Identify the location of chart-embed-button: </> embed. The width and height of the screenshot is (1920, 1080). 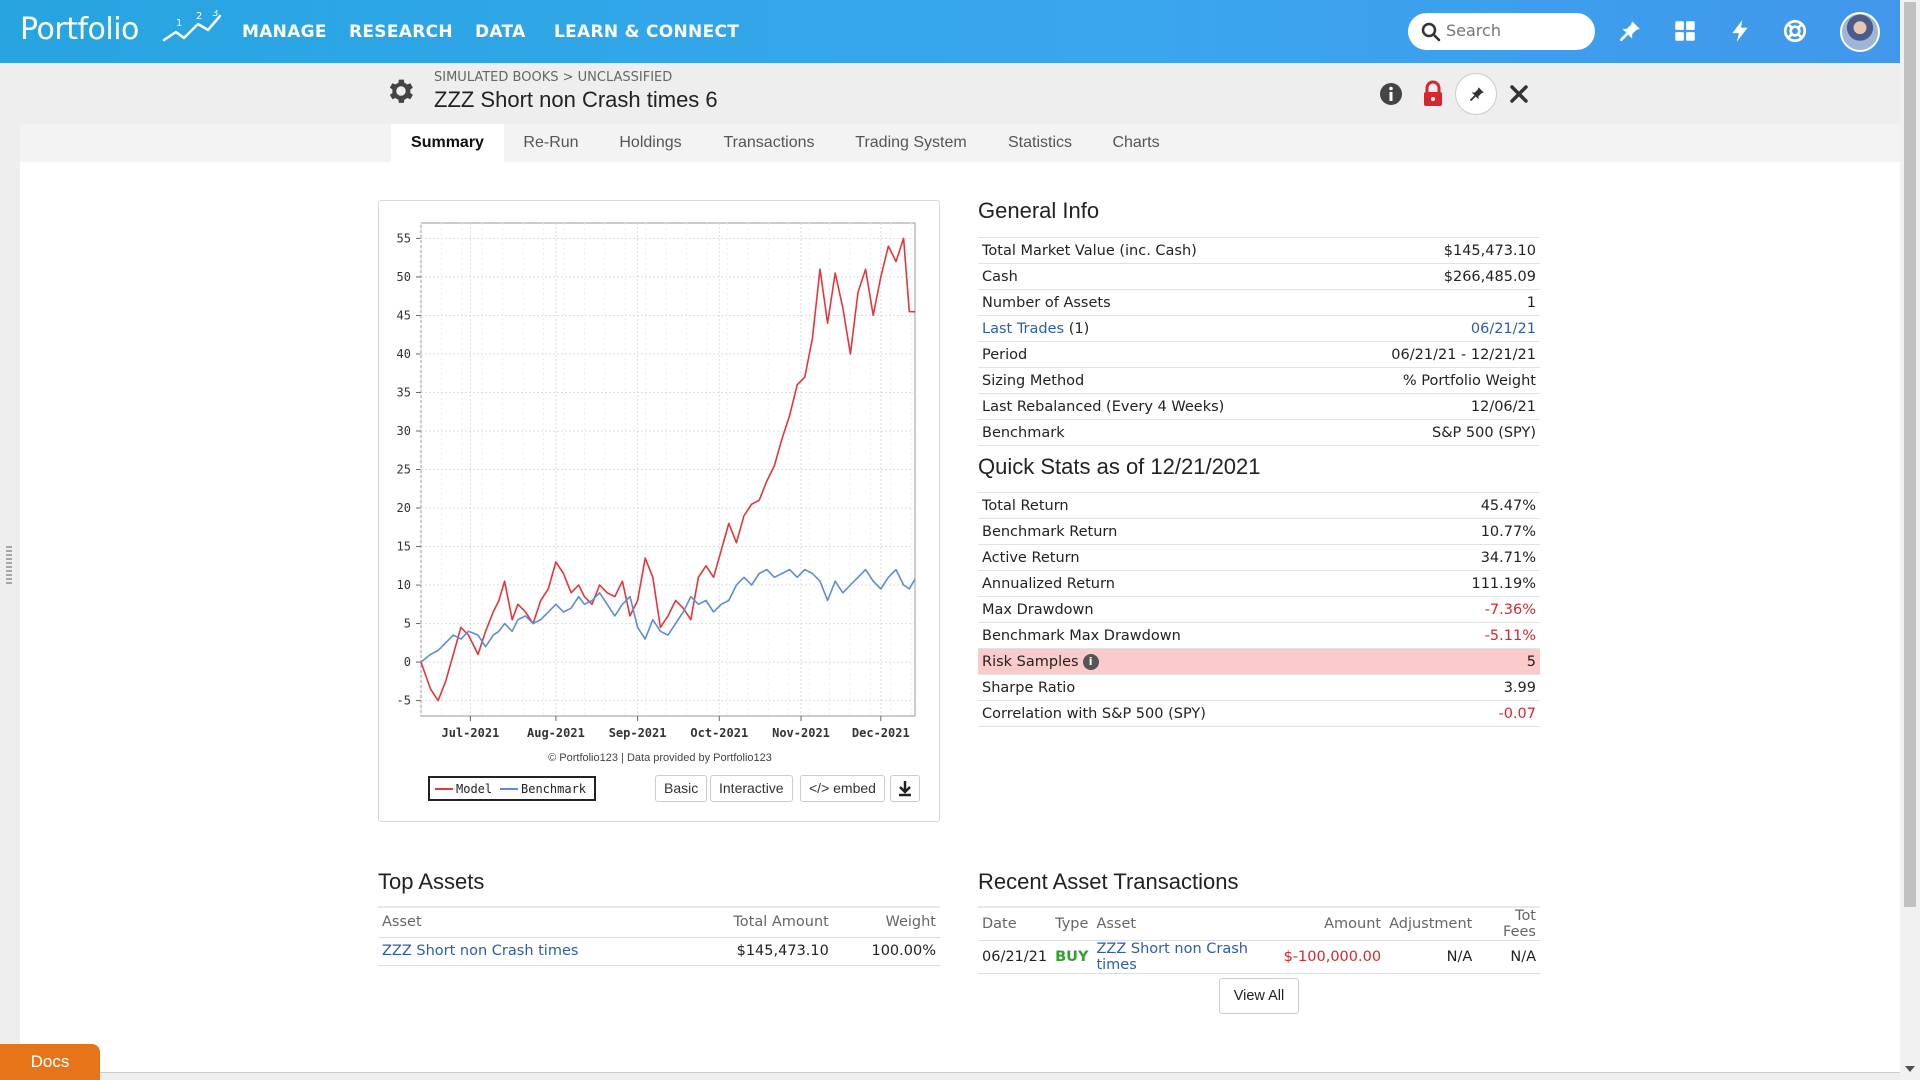
(842, 788).